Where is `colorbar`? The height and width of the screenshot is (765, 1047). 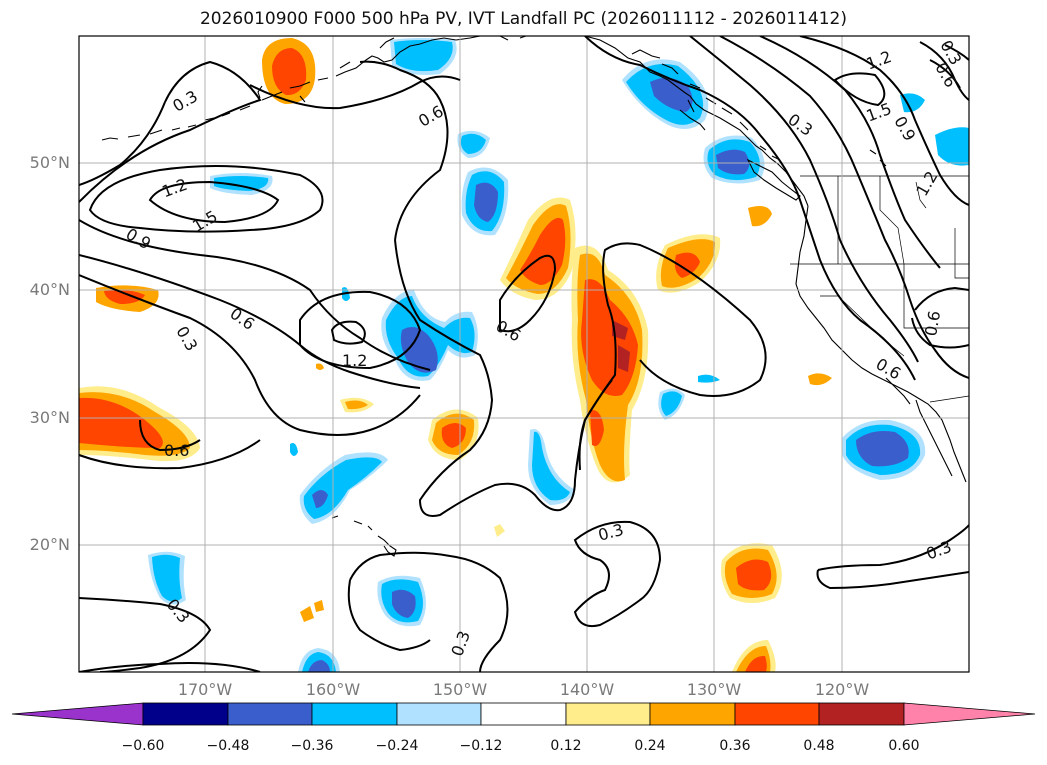
colorbar is located at coordinates (523, 714).